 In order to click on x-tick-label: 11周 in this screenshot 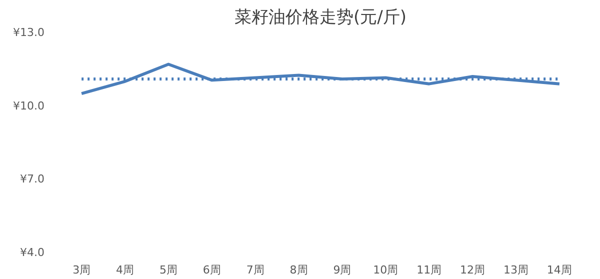, I will do `click(429, 270)`.